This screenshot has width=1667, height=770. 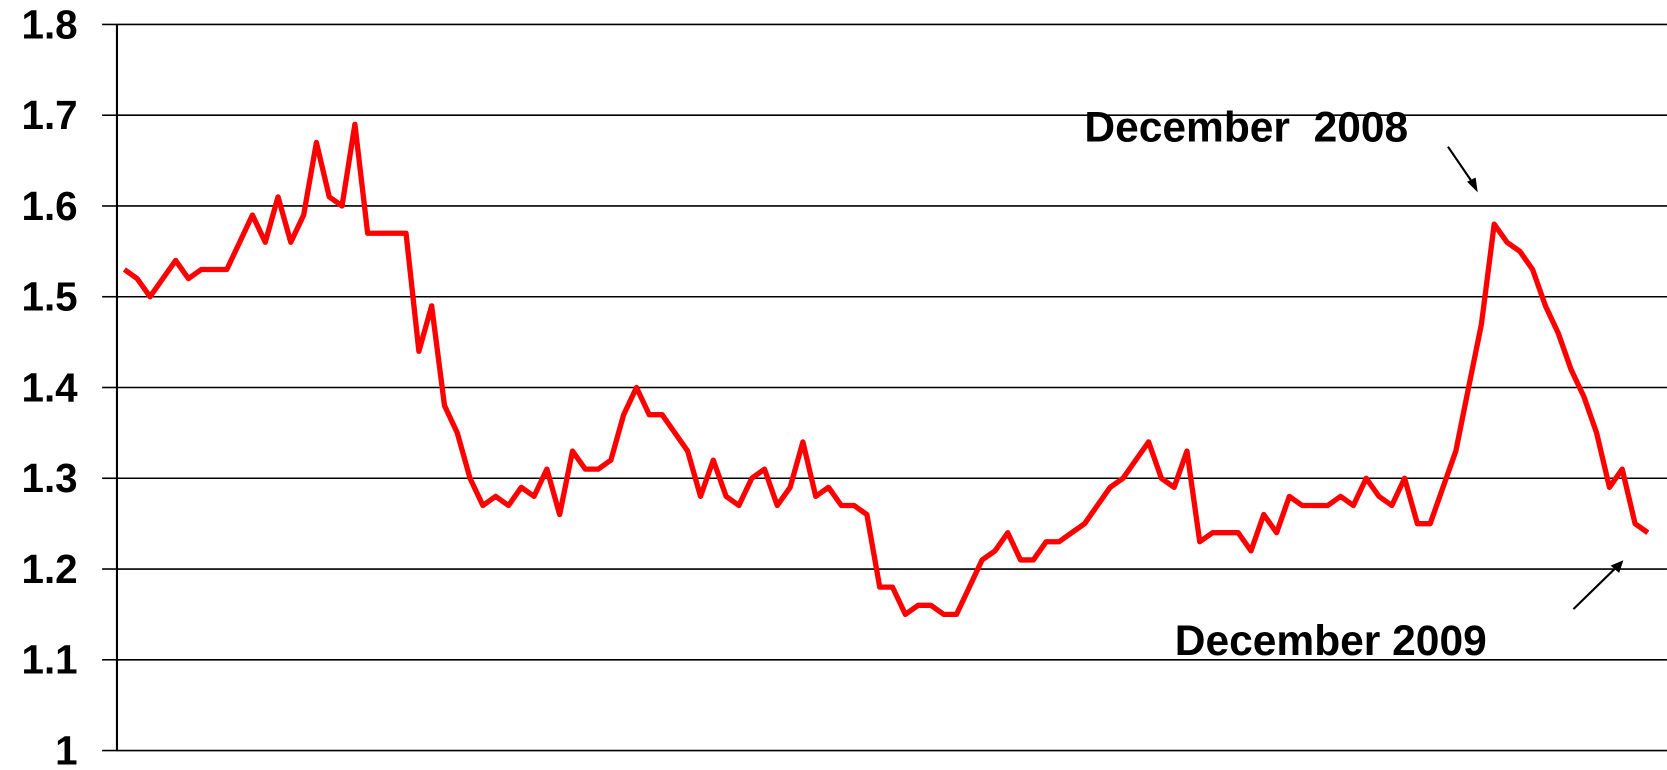 I want to click on arrow-head, so click(x=1472, y=185).